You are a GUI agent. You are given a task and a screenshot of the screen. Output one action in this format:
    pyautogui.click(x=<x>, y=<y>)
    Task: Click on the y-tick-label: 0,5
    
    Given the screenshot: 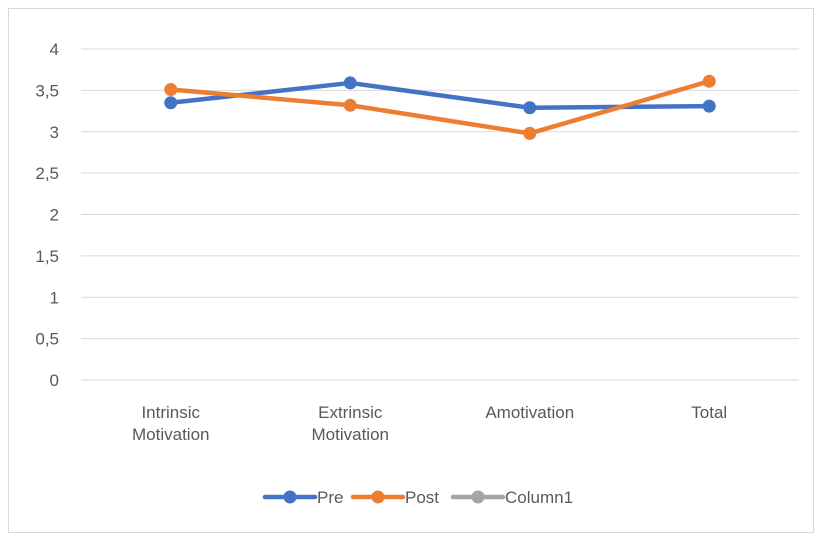 What is the action you would take?
    pyautogui.click(x=47, y=339)
    